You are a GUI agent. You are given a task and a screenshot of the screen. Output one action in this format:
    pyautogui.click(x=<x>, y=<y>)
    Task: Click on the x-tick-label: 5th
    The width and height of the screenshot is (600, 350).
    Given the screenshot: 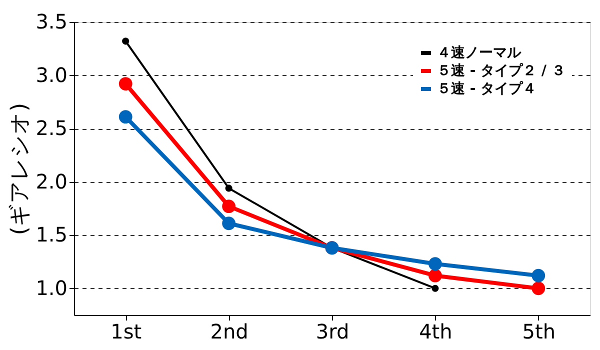 What is the action you would take?
    pyautogui.click(x=539, y=332)
    